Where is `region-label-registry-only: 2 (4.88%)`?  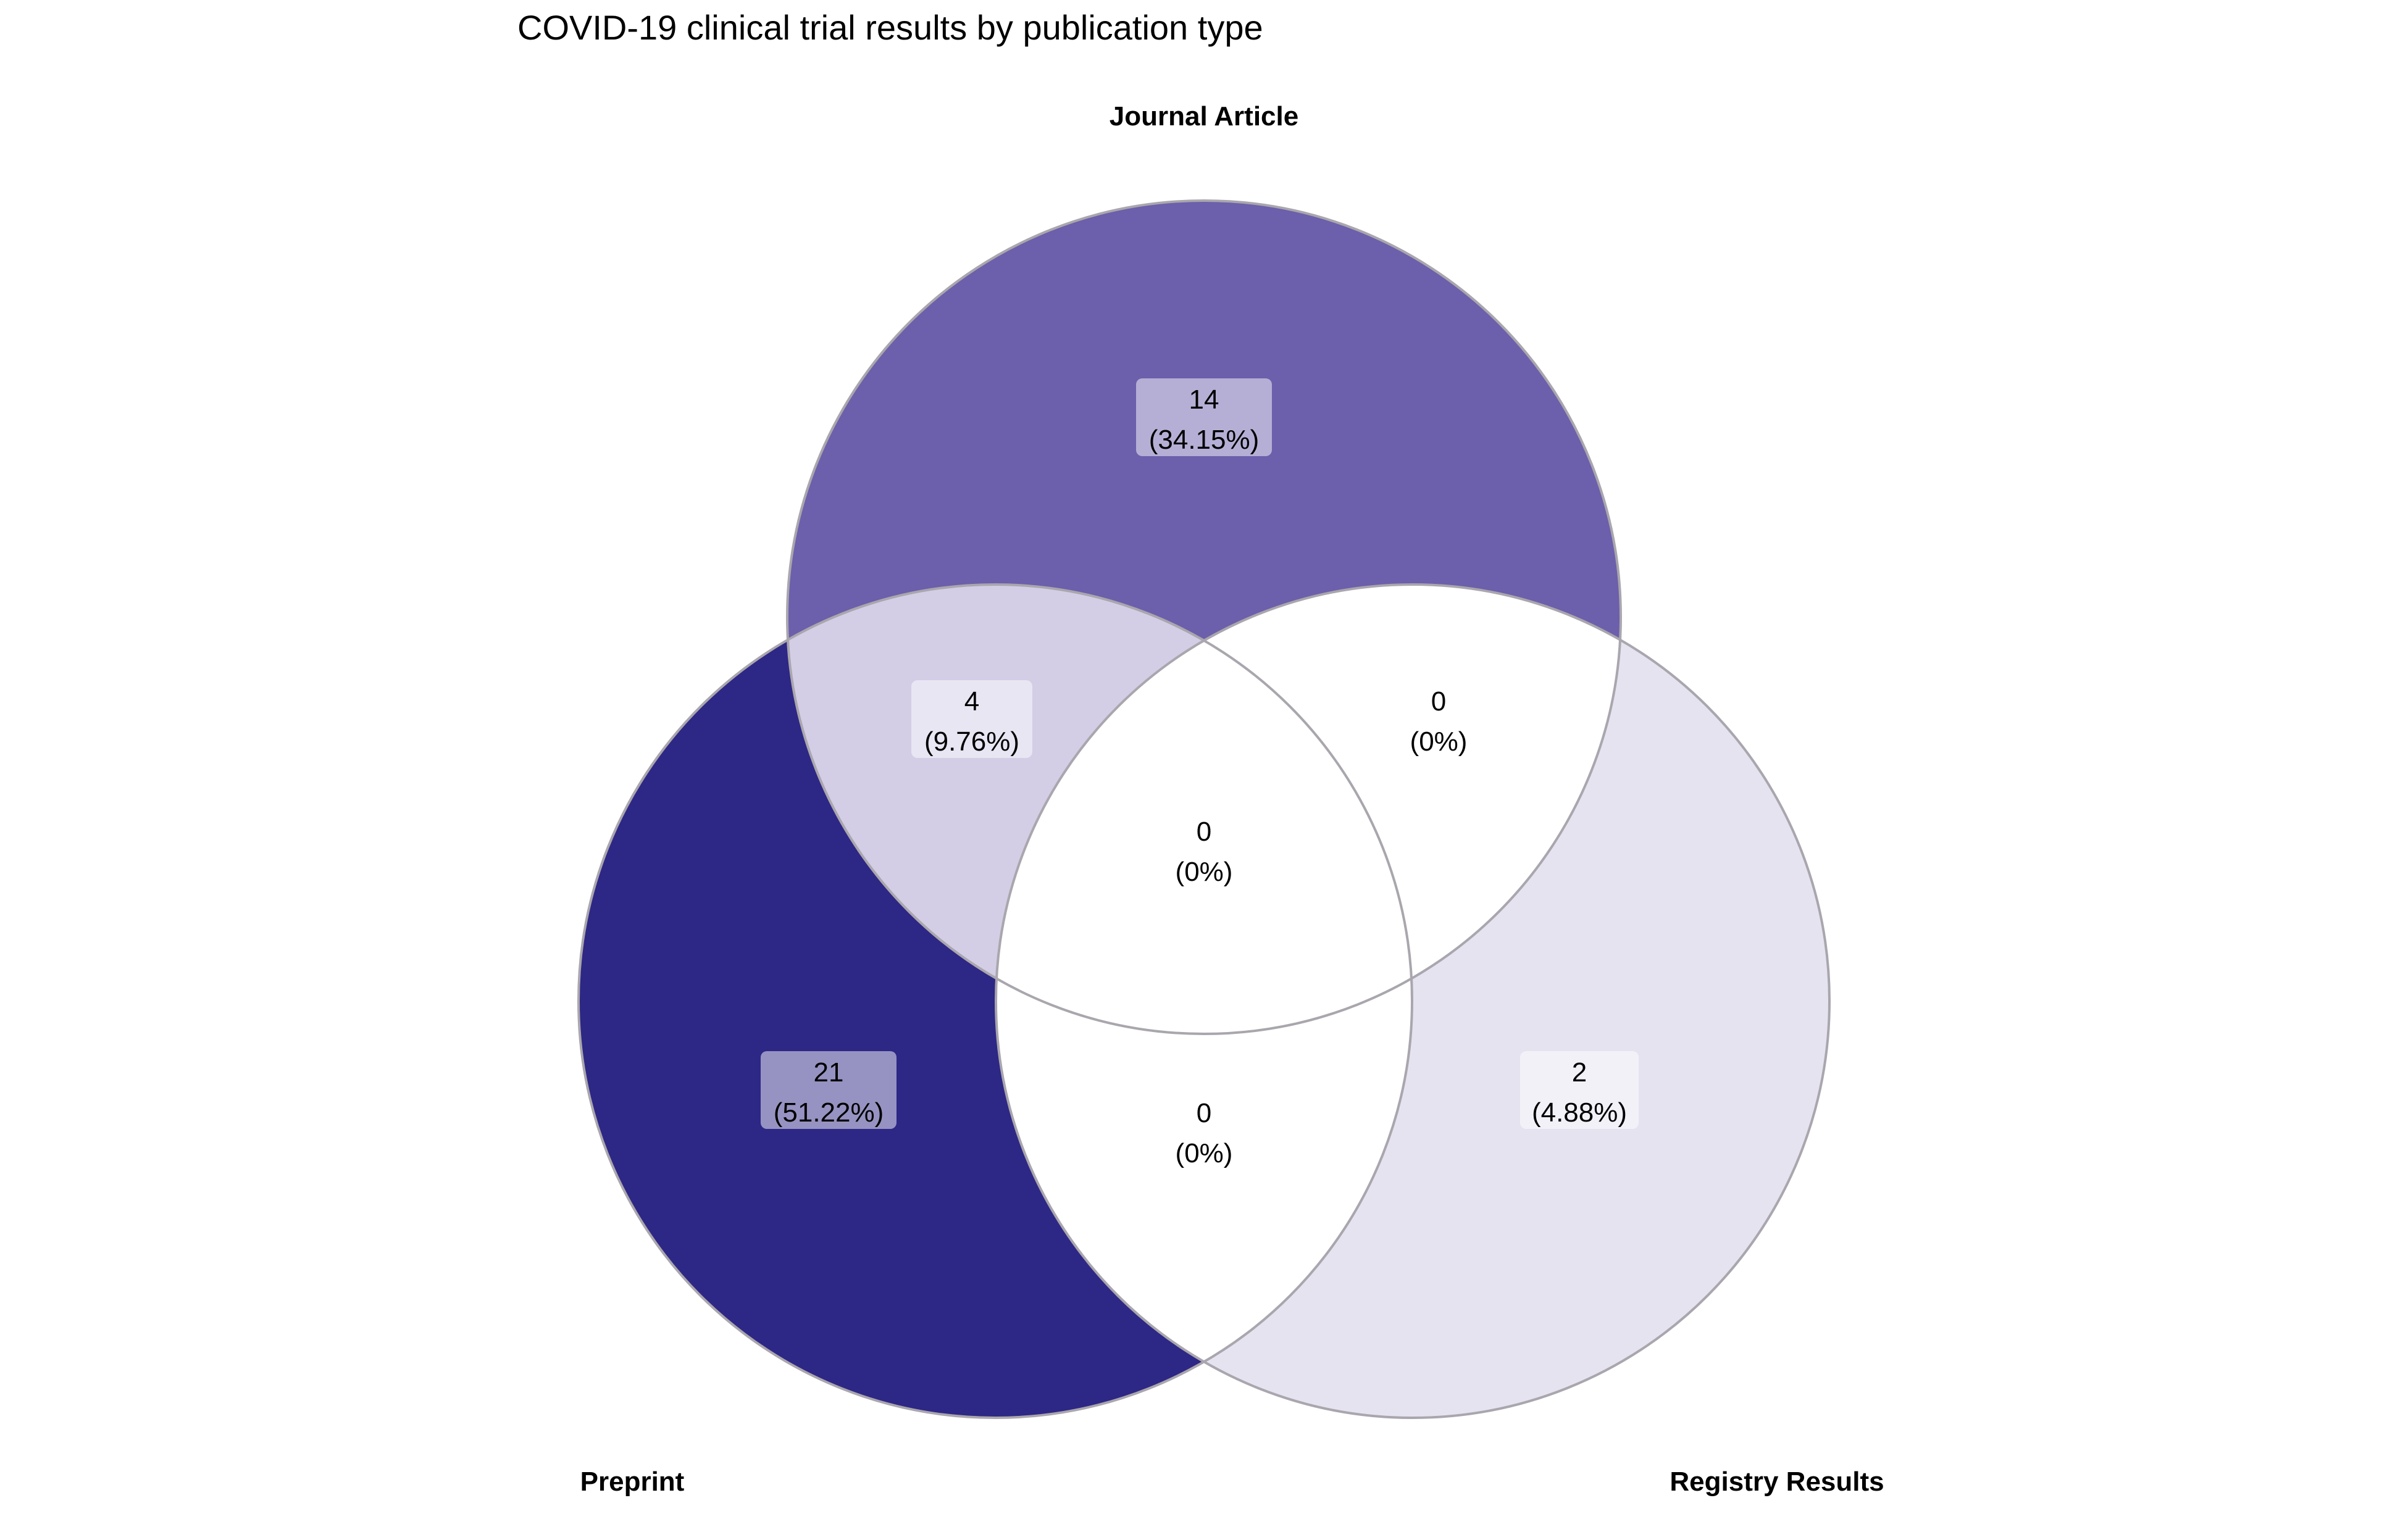 region-label-registry-only: 2 (4.88%) is located at coordinates (1579, 1090).